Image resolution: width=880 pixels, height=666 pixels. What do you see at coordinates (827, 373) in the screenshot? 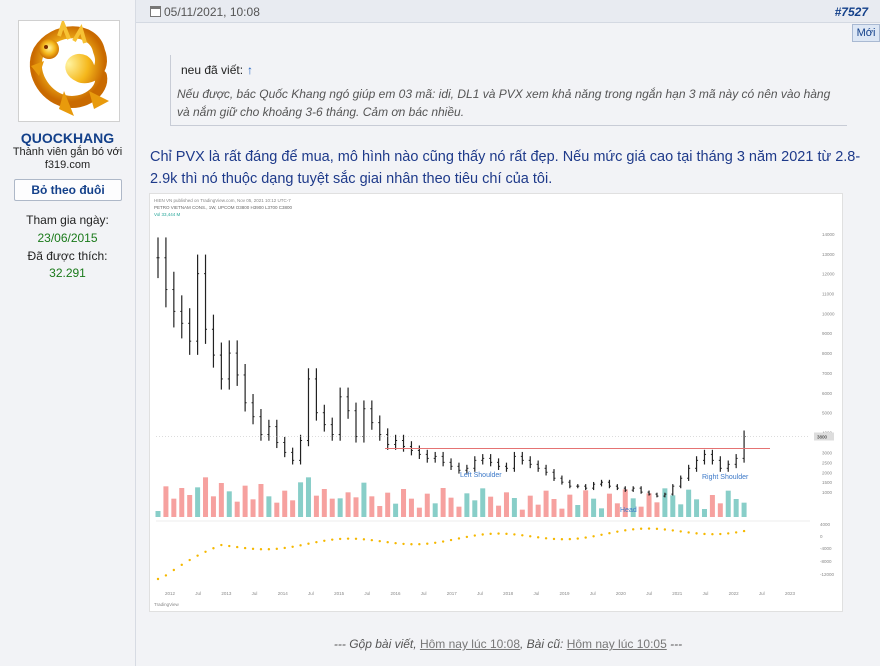
I see `y-tick-label: 7000` at bounding box center [827, 373].